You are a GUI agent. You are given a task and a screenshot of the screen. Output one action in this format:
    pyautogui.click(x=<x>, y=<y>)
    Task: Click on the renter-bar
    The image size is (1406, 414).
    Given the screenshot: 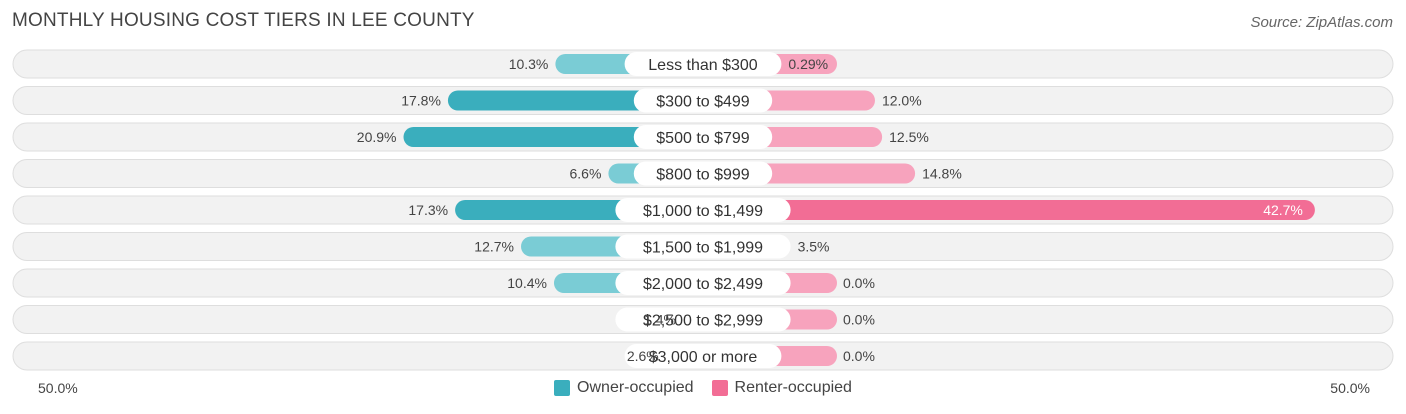 What is the action you would take?
    pyautogui.click(x=1009, y=210)
    